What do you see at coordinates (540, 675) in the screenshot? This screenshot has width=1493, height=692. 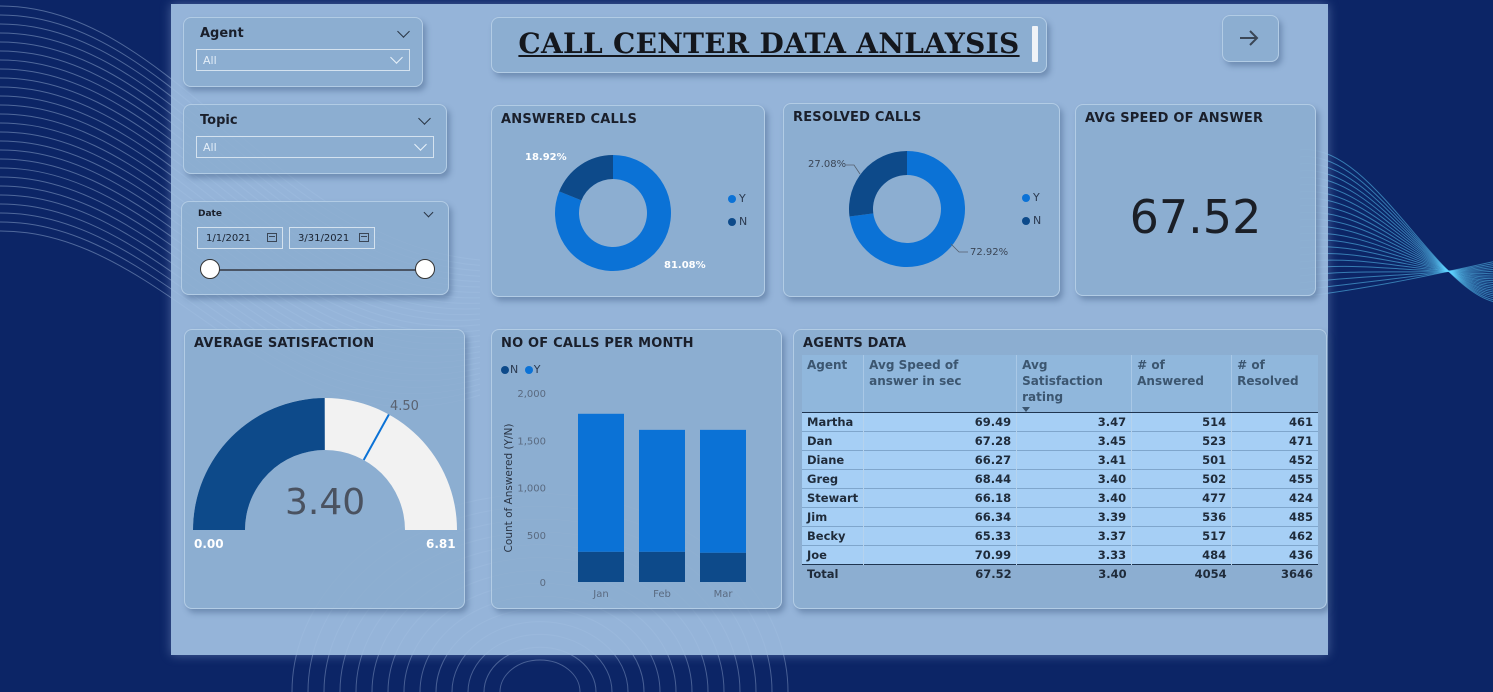 I see `wave-ring` at bounding box center [540, 675].